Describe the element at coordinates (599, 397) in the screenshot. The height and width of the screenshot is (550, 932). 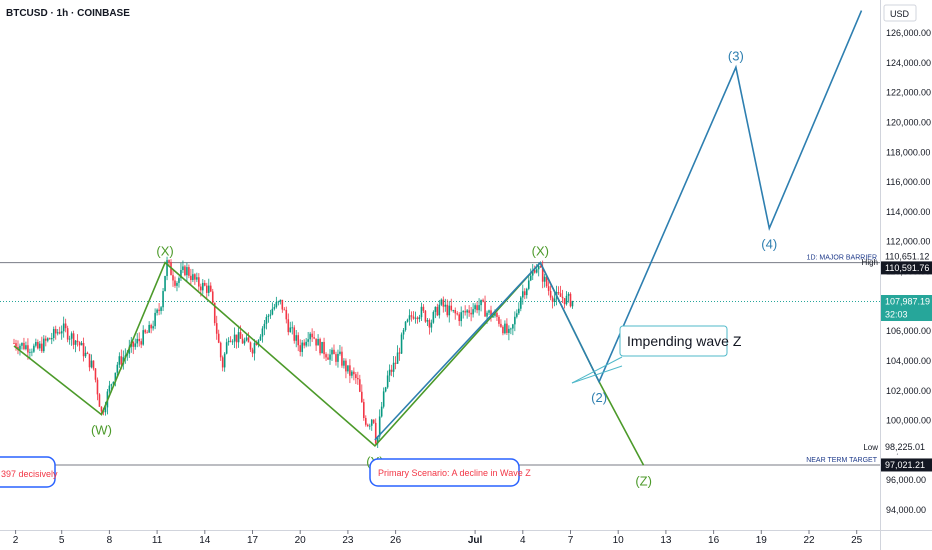
I see `wave-label-2: (2)` at that location.